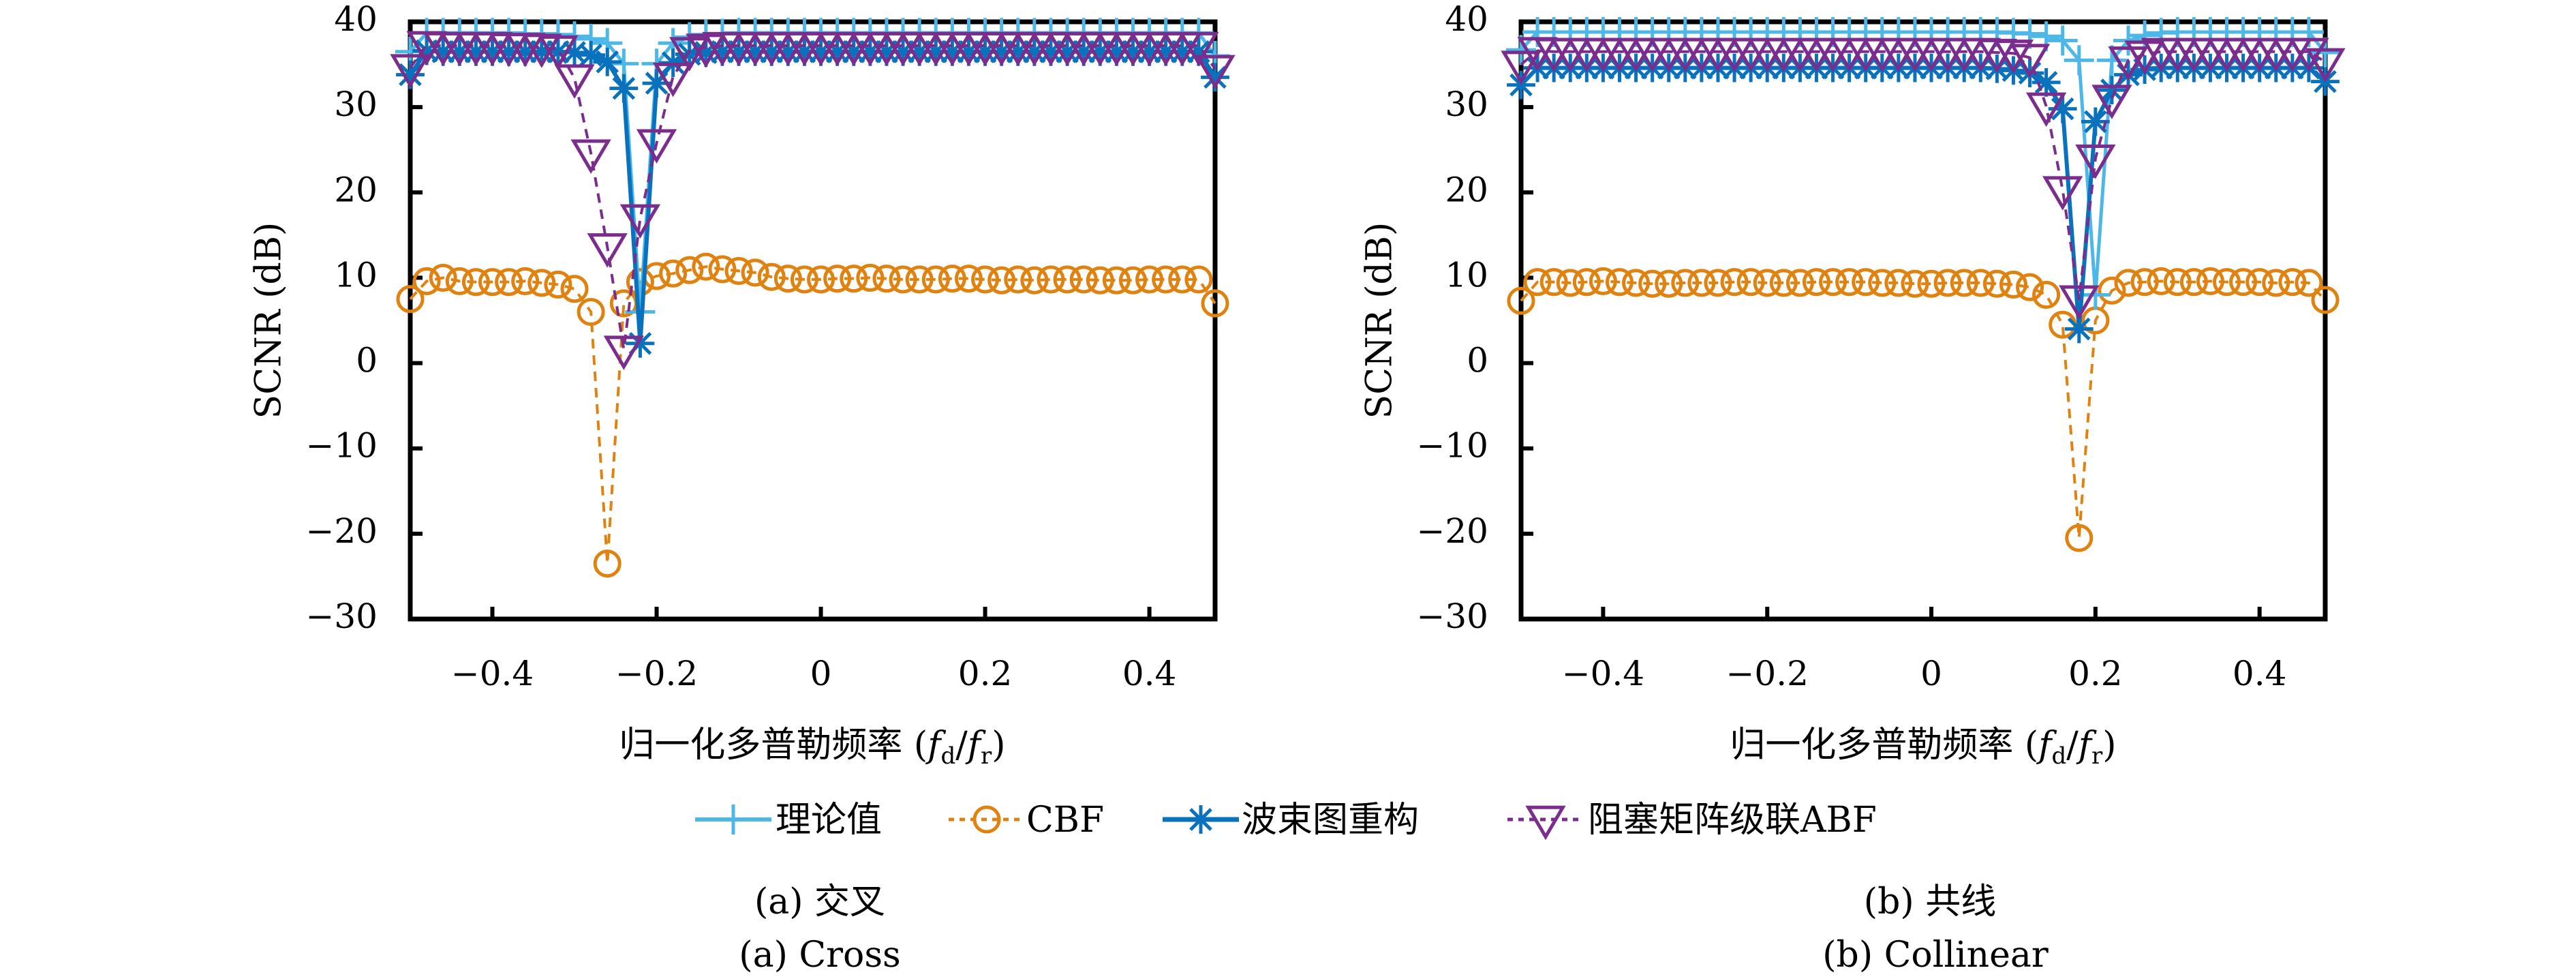 This screenshot has width=2576, height=979. I want to click on legend-label: 理论值, so click(829, 820).